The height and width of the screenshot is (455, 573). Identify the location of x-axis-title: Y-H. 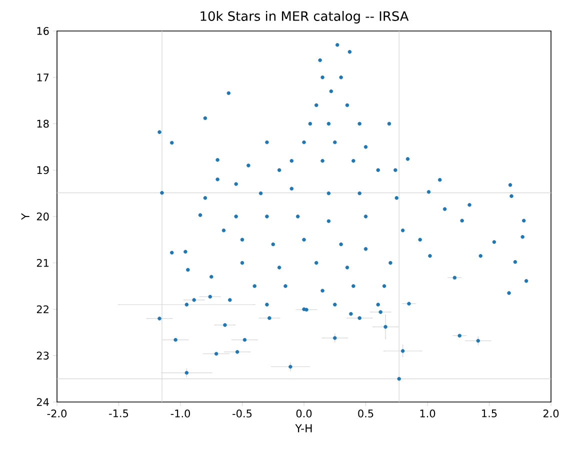
(303, 428).